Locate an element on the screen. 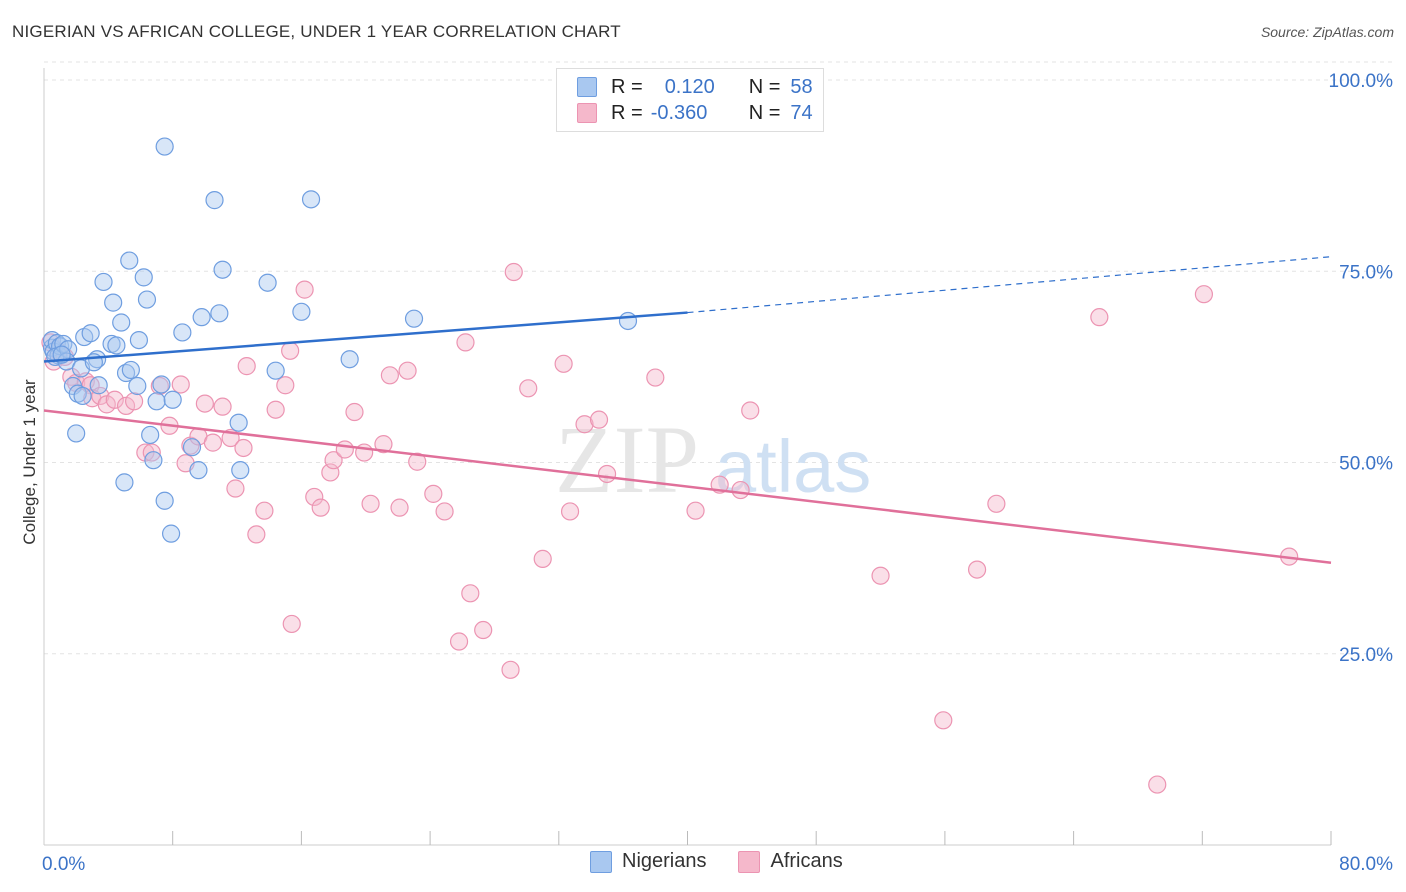 The image size is (1406, 892). x-tick-label: 0.0% is located at coordinates (63, 864).